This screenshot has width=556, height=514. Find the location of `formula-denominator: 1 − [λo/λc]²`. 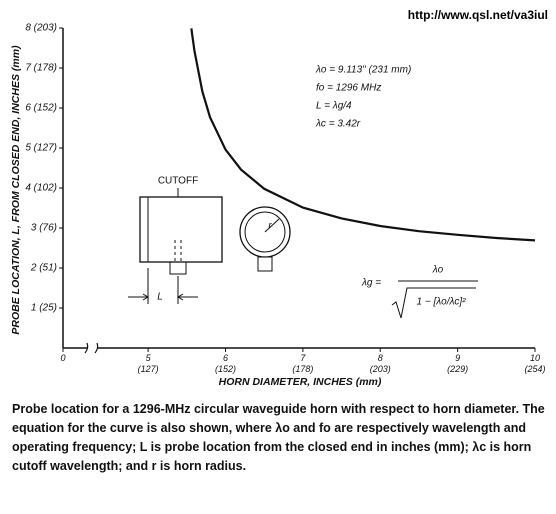

formula-denominator: 1 − [λo/λc]² is located at coordinates (441, 302).